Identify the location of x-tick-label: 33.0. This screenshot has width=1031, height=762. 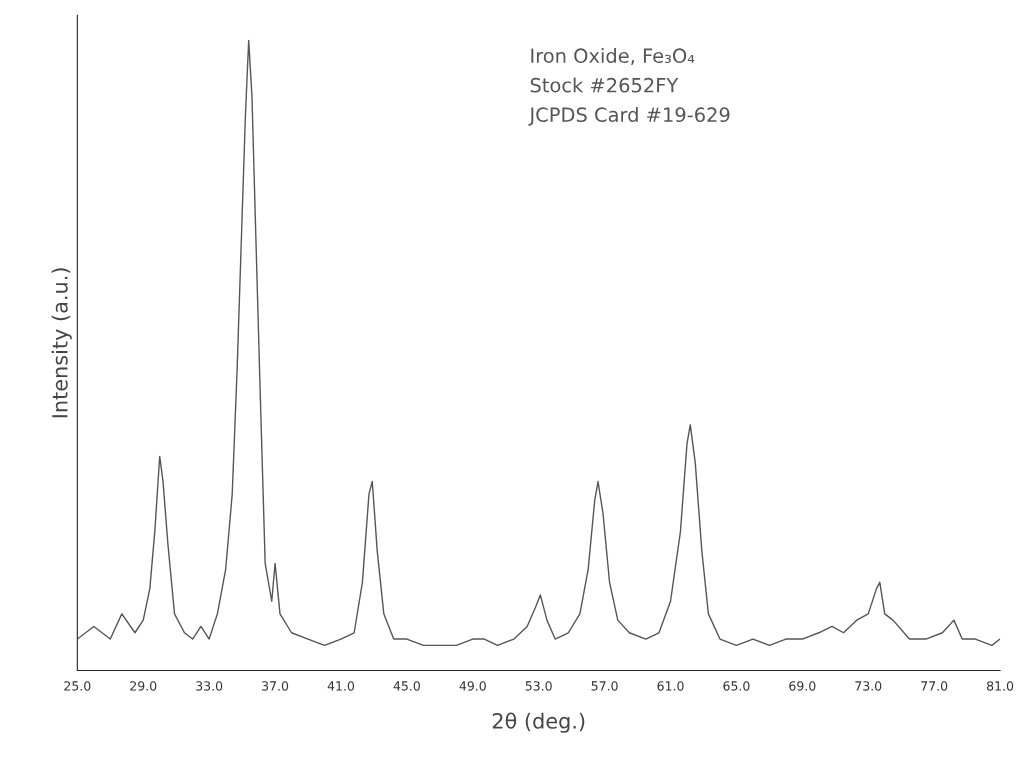
(209, 686).